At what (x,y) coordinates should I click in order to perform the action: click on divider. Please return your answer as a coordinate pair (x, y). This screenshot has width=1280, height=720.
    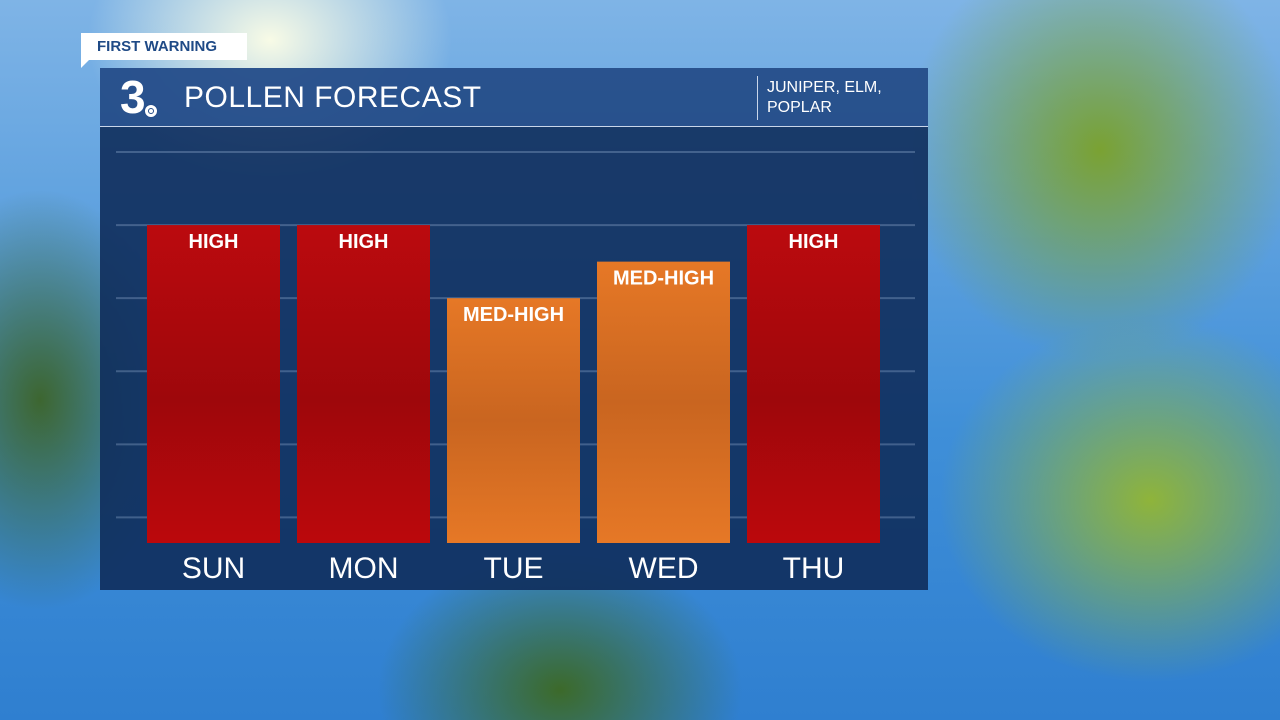
    Looking at the image, I should click on (757, 98).